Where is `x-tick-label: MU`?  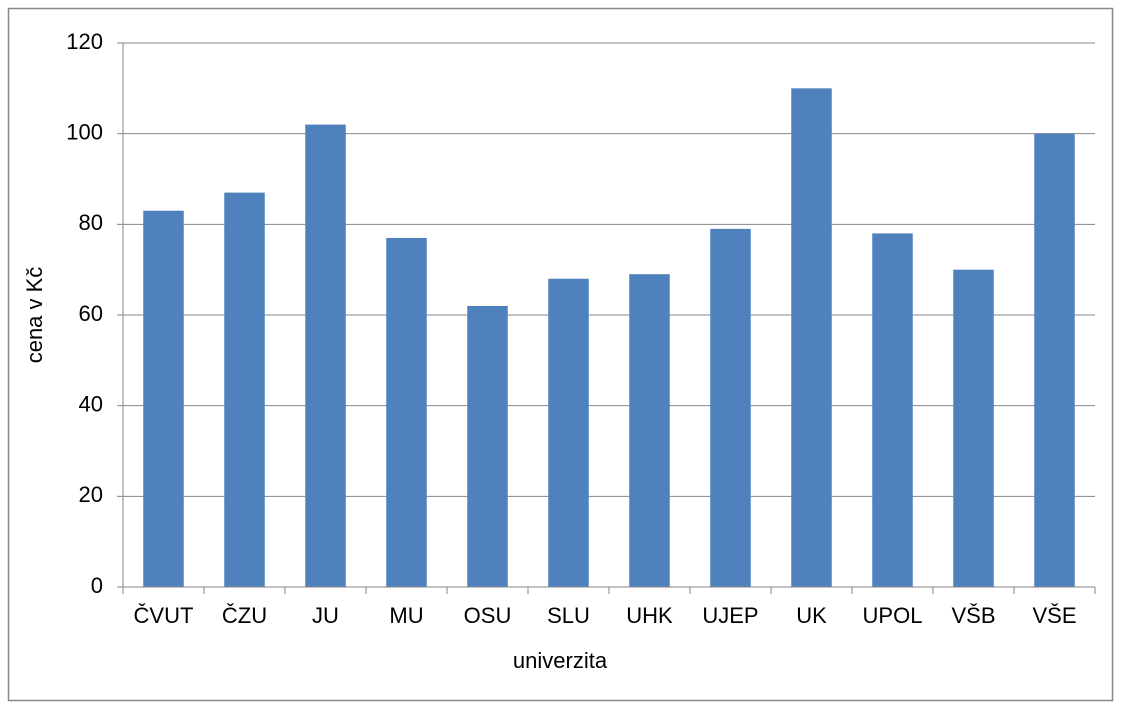
x-tick-label: MU is located at coordinates (406, 615).